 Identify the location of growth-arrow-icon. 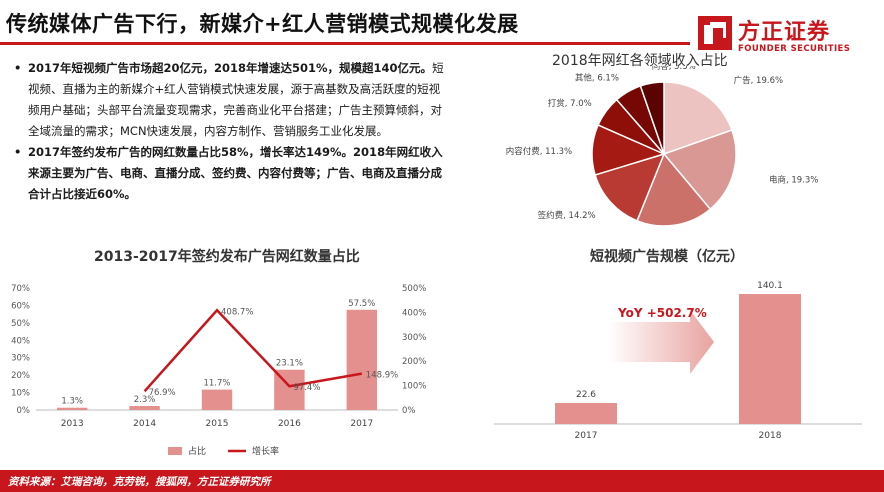
(661, 342).